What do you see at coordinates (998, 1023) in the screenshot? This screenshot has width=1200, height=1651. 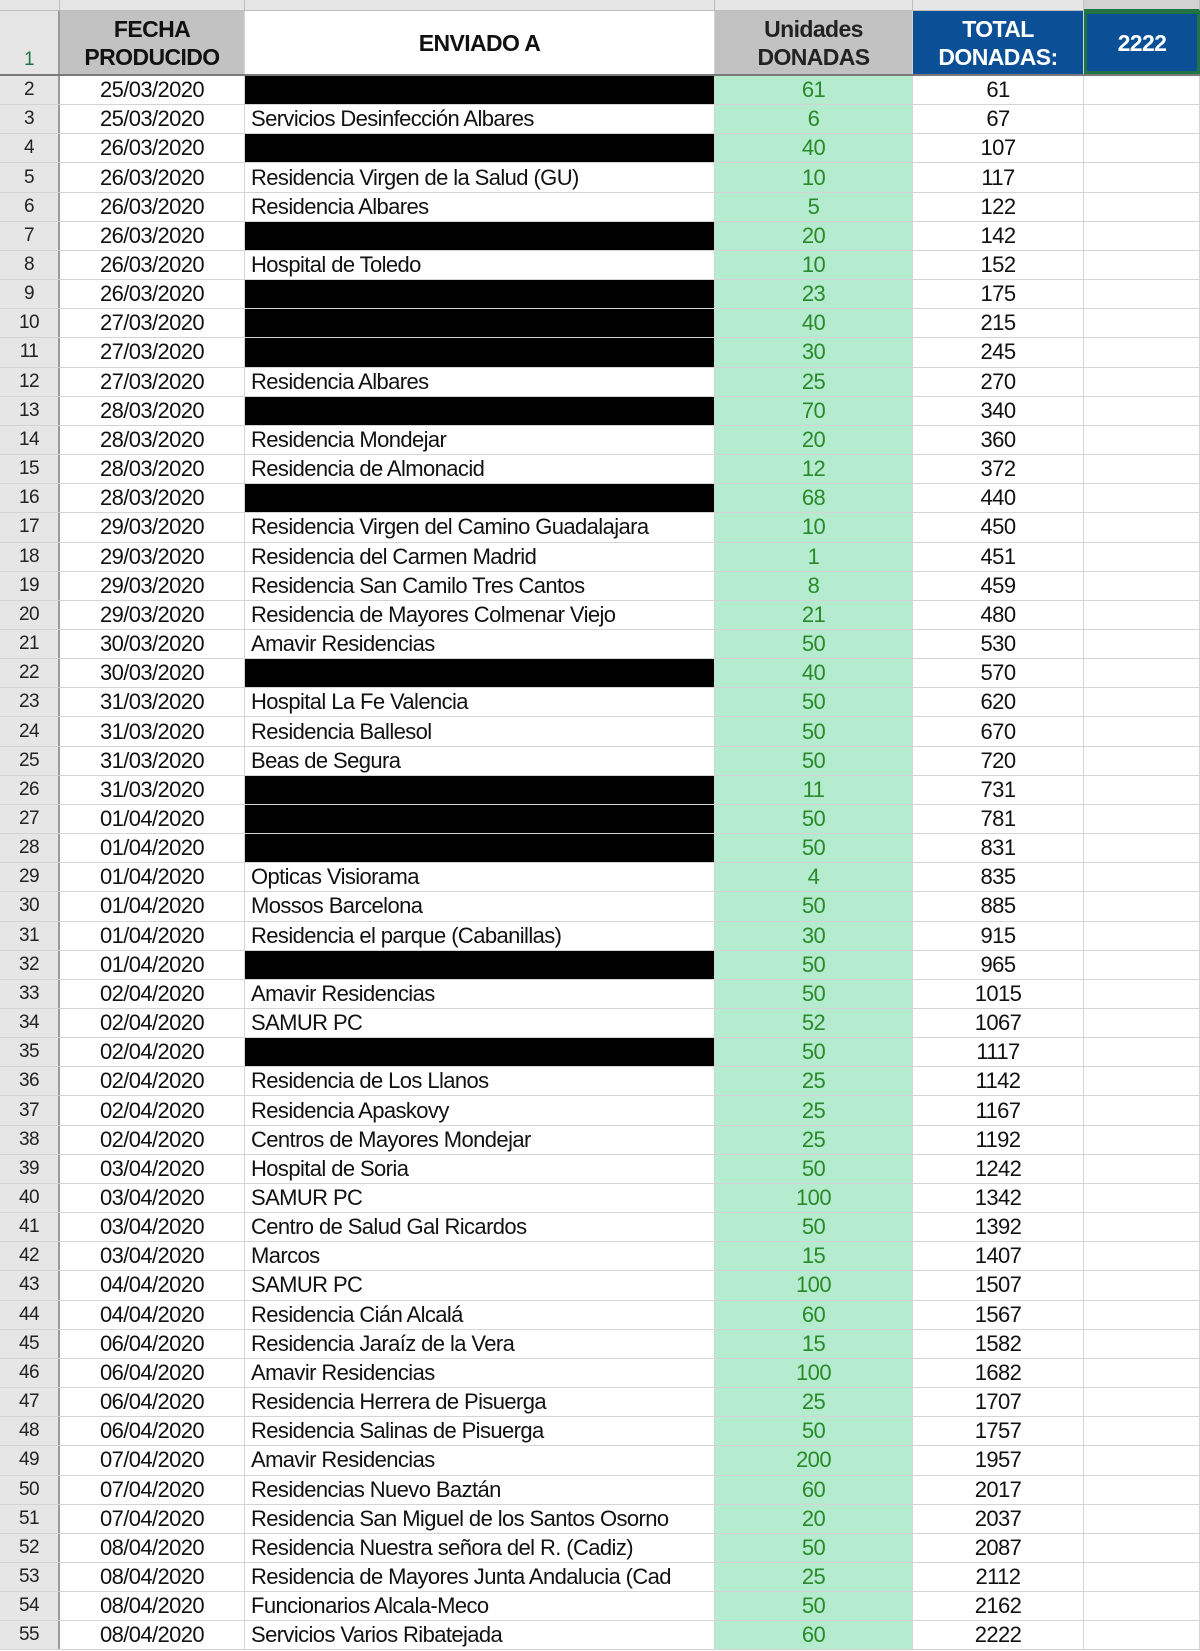 I see `running-total-cell: 1067` at bounding box center [998, 1023].